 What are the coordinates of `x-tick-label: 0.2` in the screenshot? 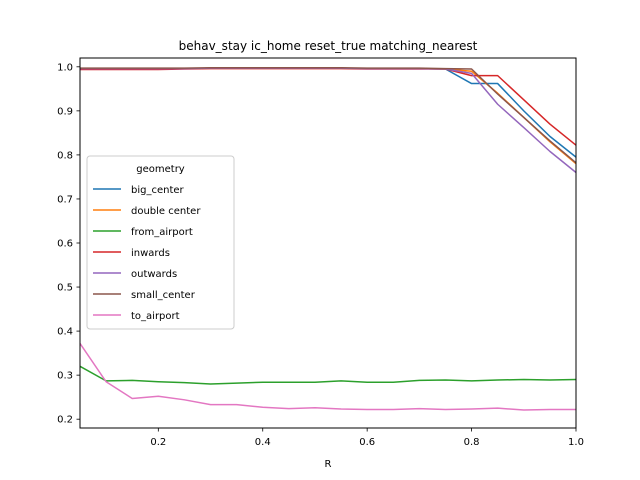 It's located at (158, 442).